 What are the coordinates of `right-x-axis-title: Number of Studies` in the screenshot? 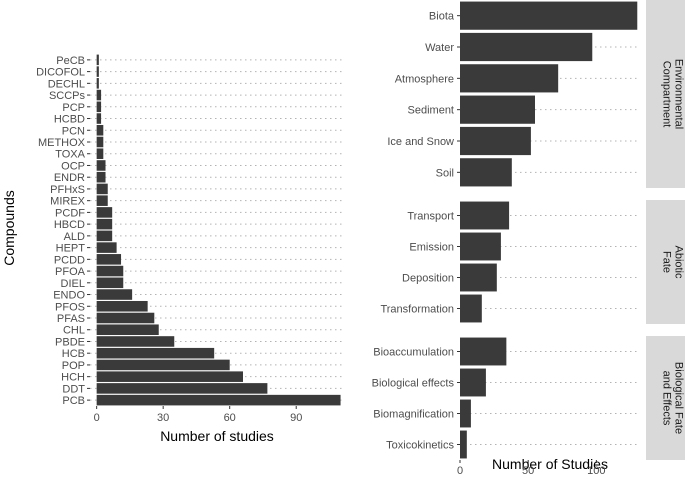 It's located at (550, 464).